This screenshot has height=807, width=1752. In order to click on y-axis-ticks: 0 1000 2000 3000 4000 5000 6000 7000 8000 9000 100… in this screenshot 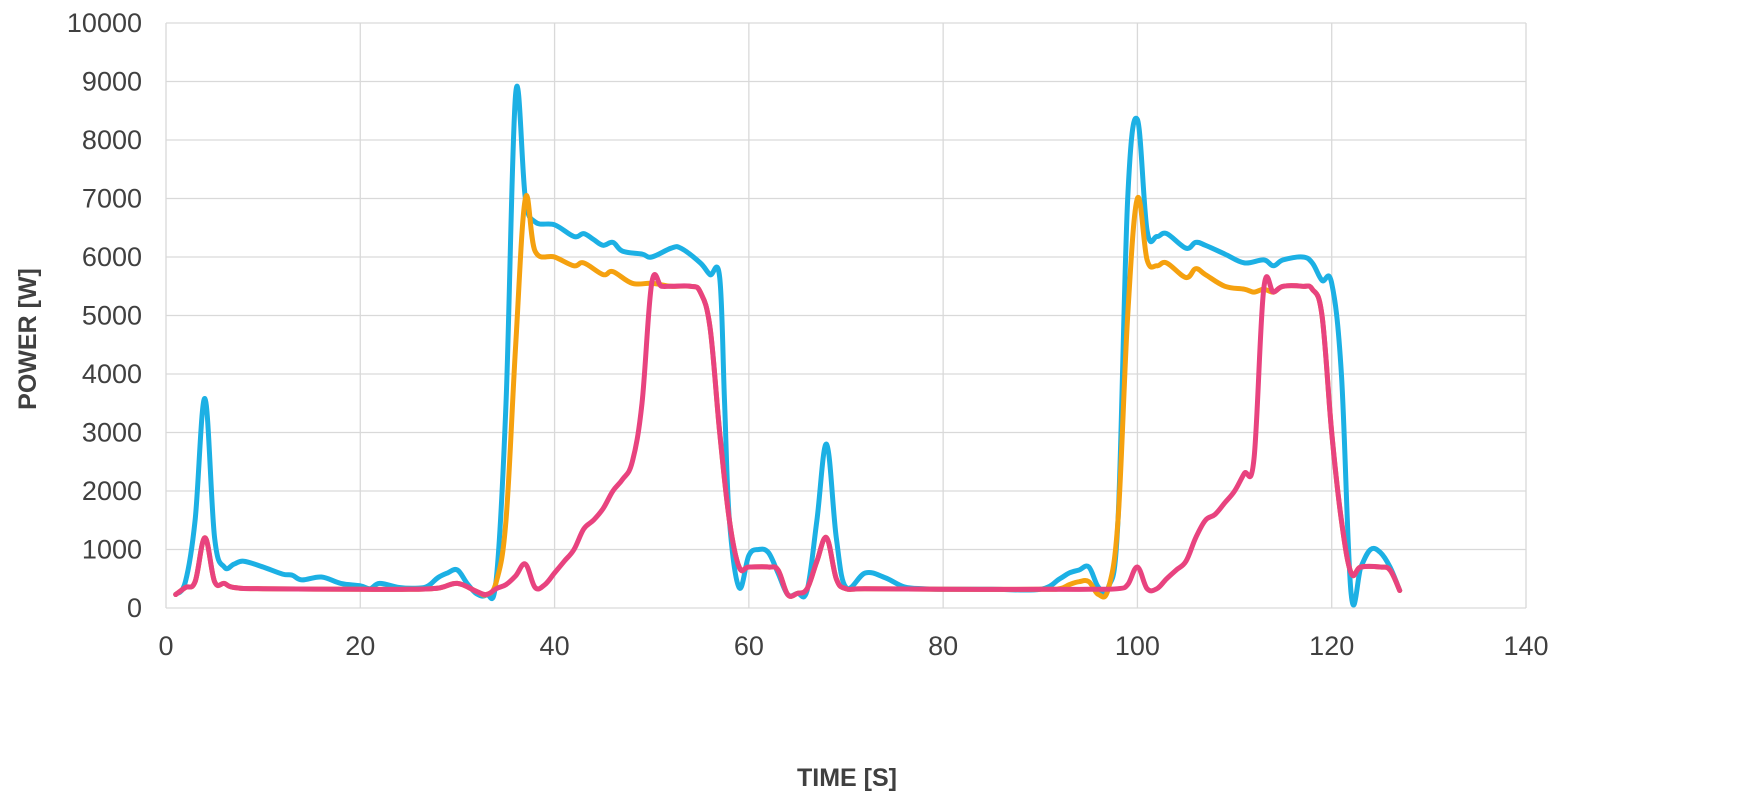, I will do `click(104, 315)`.